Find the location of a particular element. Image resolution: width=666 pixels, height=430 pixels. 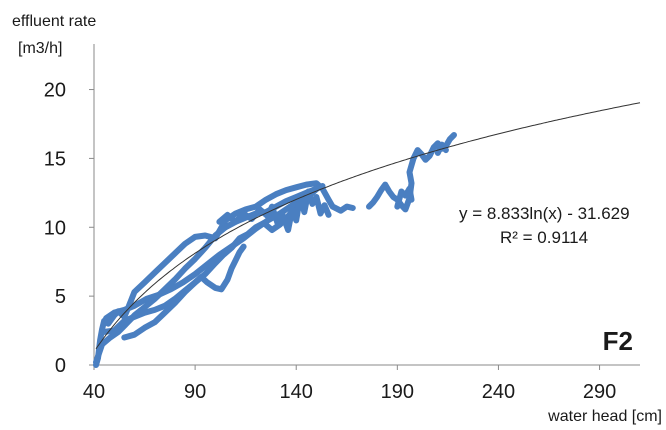

y-tick-label: 0 is located at coordinates (60, 366).